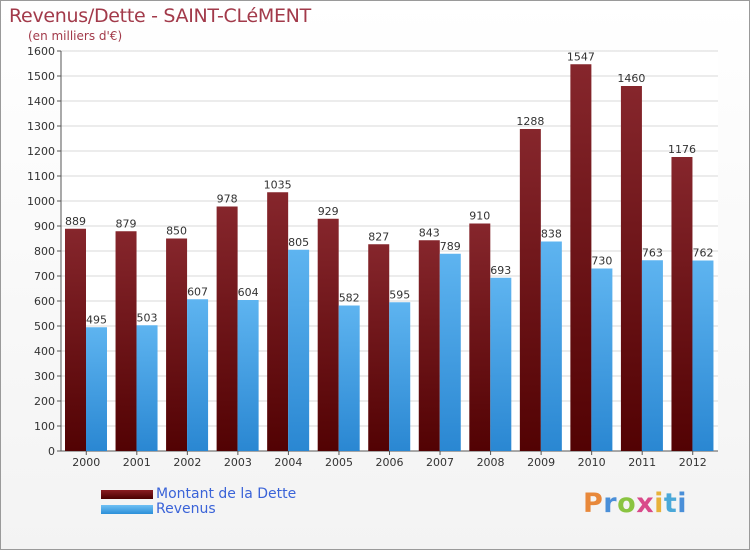 Image resolution: width=750 pixels, height=550 pixels. I want to click on y-tick-label: 1600, so click(41, 51).